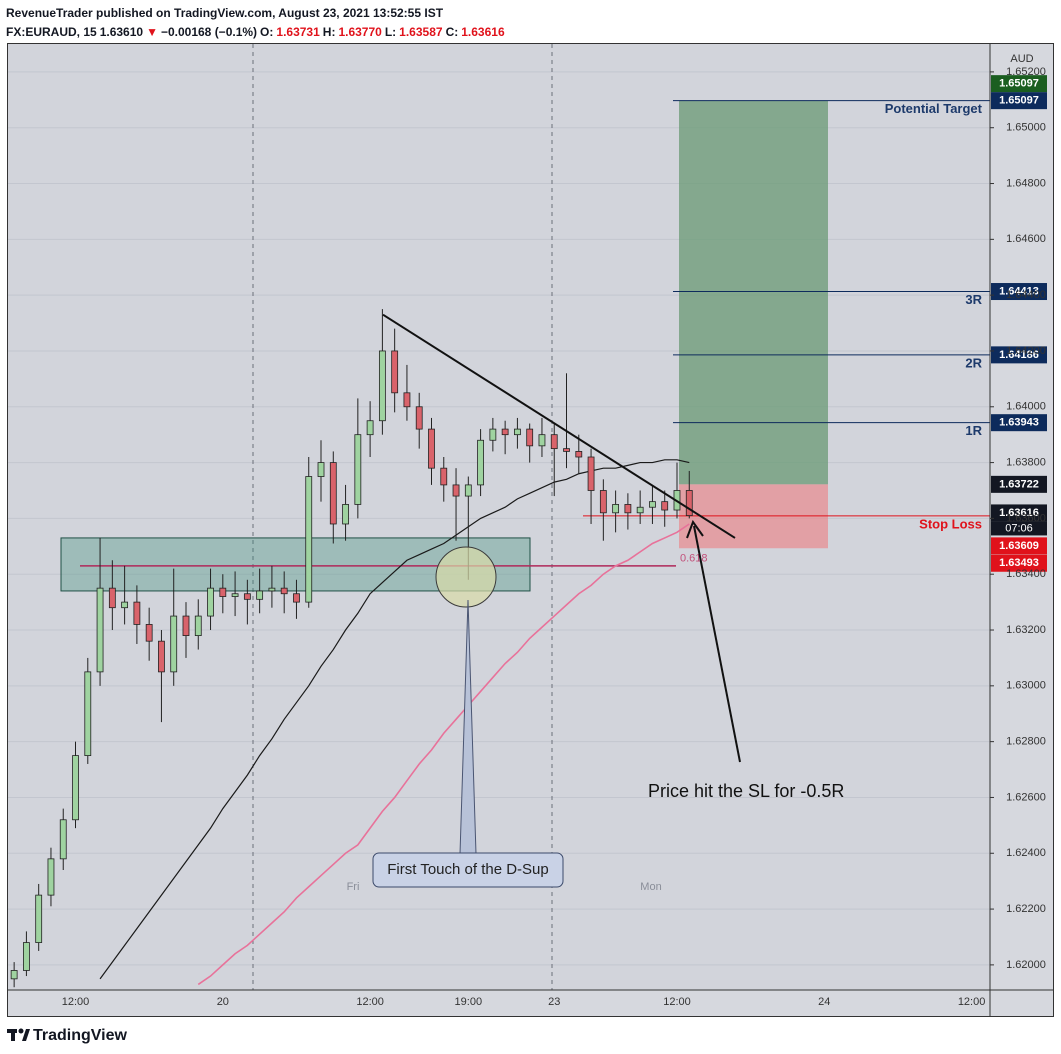 The width and height of the screenshot is (1061, 1054). I want to click on trendline, so click(559, 426).